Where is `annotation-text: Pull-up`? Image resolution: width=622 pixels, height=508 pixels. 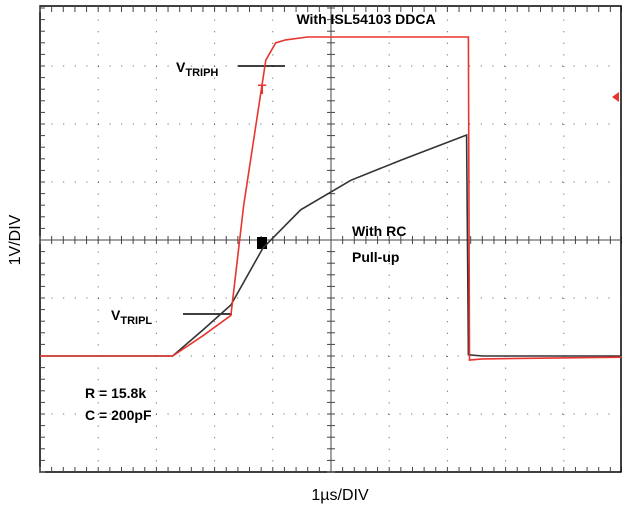
annotation-text: Pull-up is located at coordinates (375, 257).